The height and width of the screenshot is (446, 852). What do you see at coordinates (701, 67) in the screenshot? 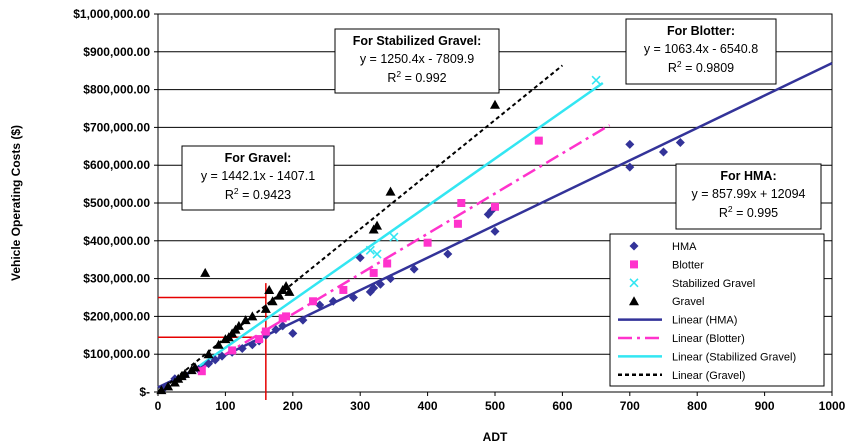
I see `annotation-r-squared: R2 = 0.9809` at bounding box center [701, 67].